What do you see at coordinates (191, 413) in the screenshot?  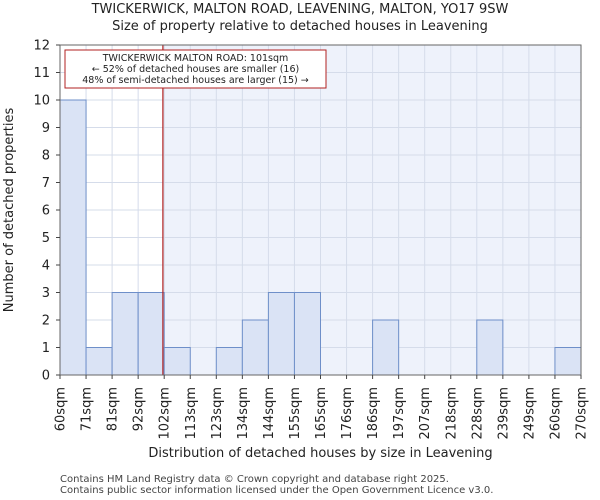 I see `x-tick-label: 113sqm` at bounding box center [191, 413].